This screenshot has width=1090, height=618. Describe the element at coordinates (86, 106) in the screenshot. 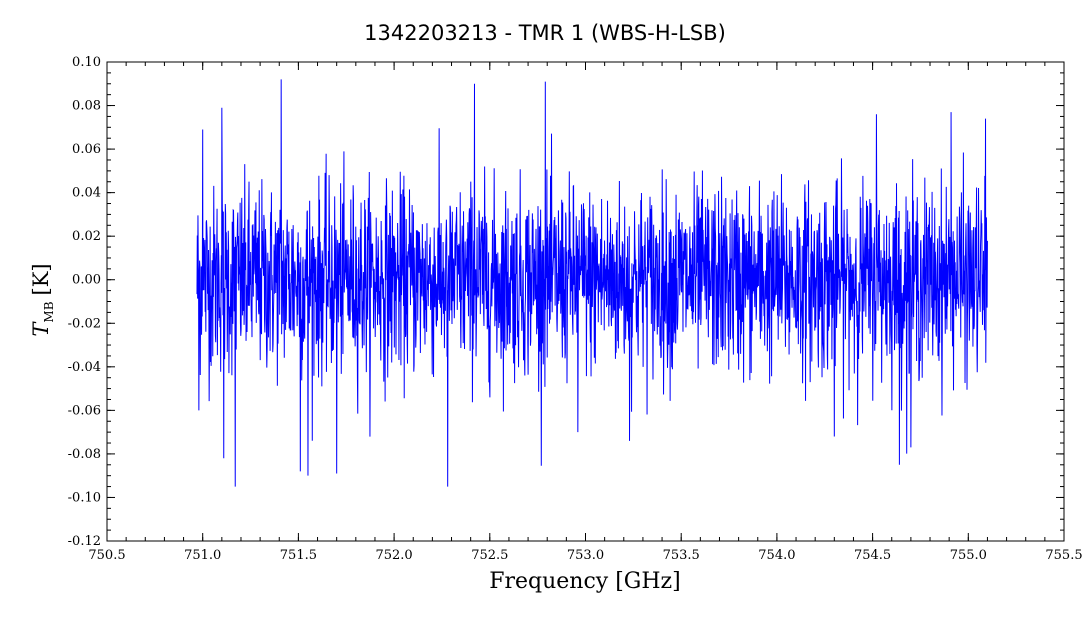

I see `y-tick-label: 0.08` at that location.